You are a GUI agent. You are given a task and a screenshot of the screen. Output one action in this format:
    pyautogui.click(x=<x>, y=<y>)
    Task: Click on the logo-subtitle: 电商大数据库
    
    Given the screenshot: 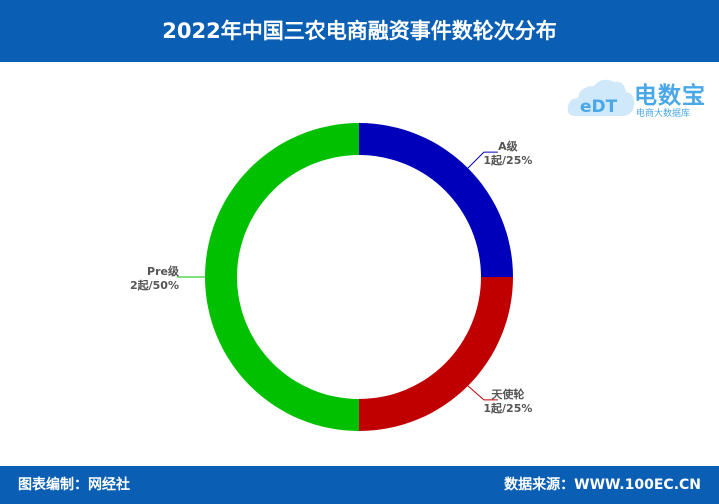 What is the action you would take?
    pyautogui.click(x=663, y=114)
    